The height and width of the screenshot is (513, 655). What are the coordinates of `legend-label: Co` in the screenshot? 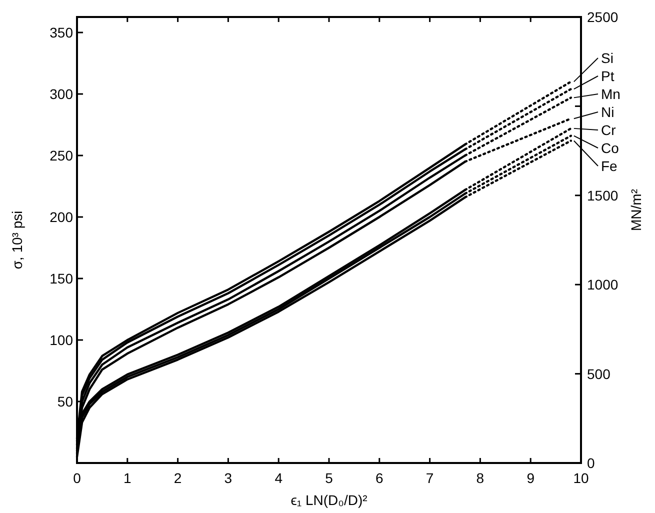 It's located at (610, 148).